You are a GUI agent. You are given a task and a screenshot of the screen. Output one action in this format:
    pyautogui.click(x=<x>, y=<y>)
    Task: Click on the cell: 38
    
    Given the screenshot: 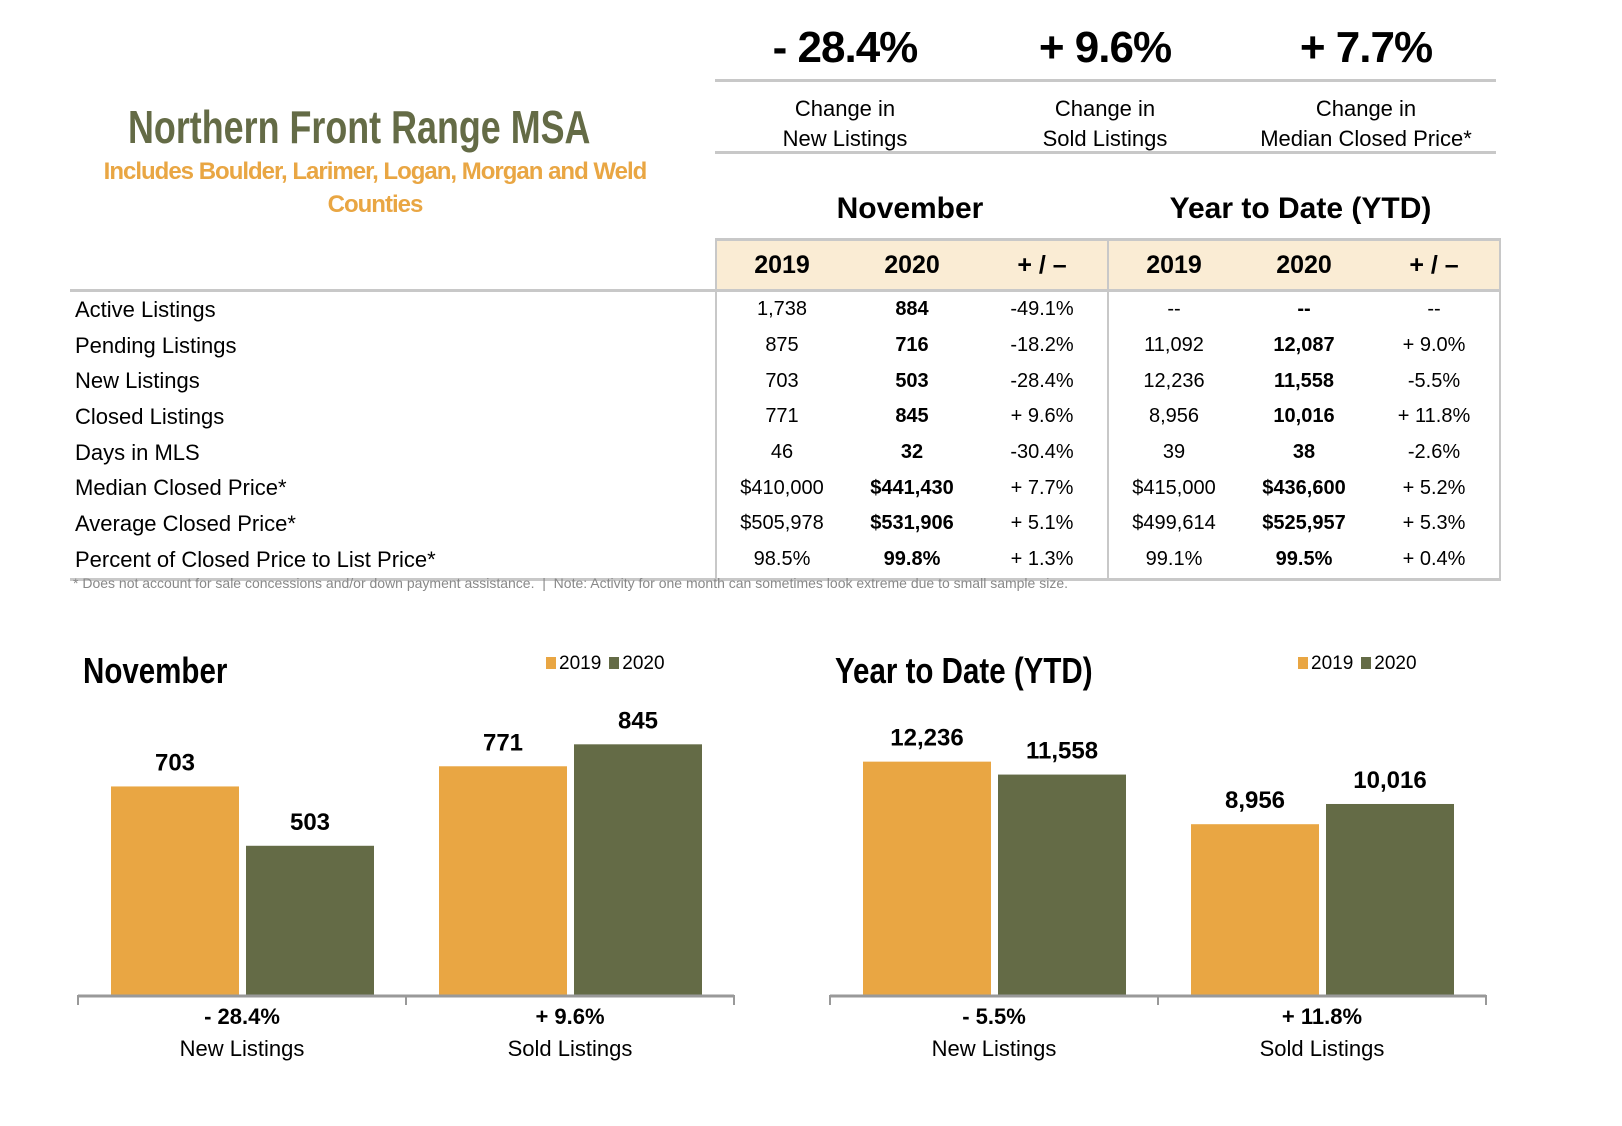 What is the action you would take?
    pyautogui.click(x=1304, y=452)
    